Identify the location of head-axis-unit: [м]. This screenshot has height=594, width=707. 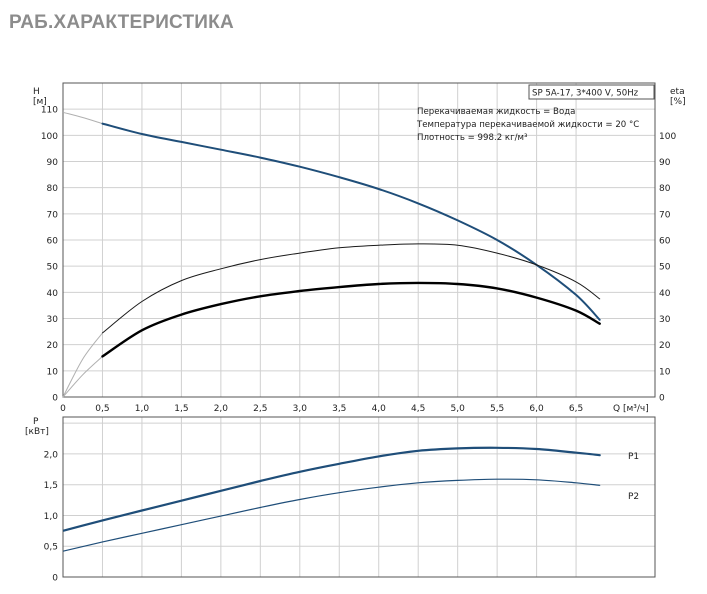
(40, 102).